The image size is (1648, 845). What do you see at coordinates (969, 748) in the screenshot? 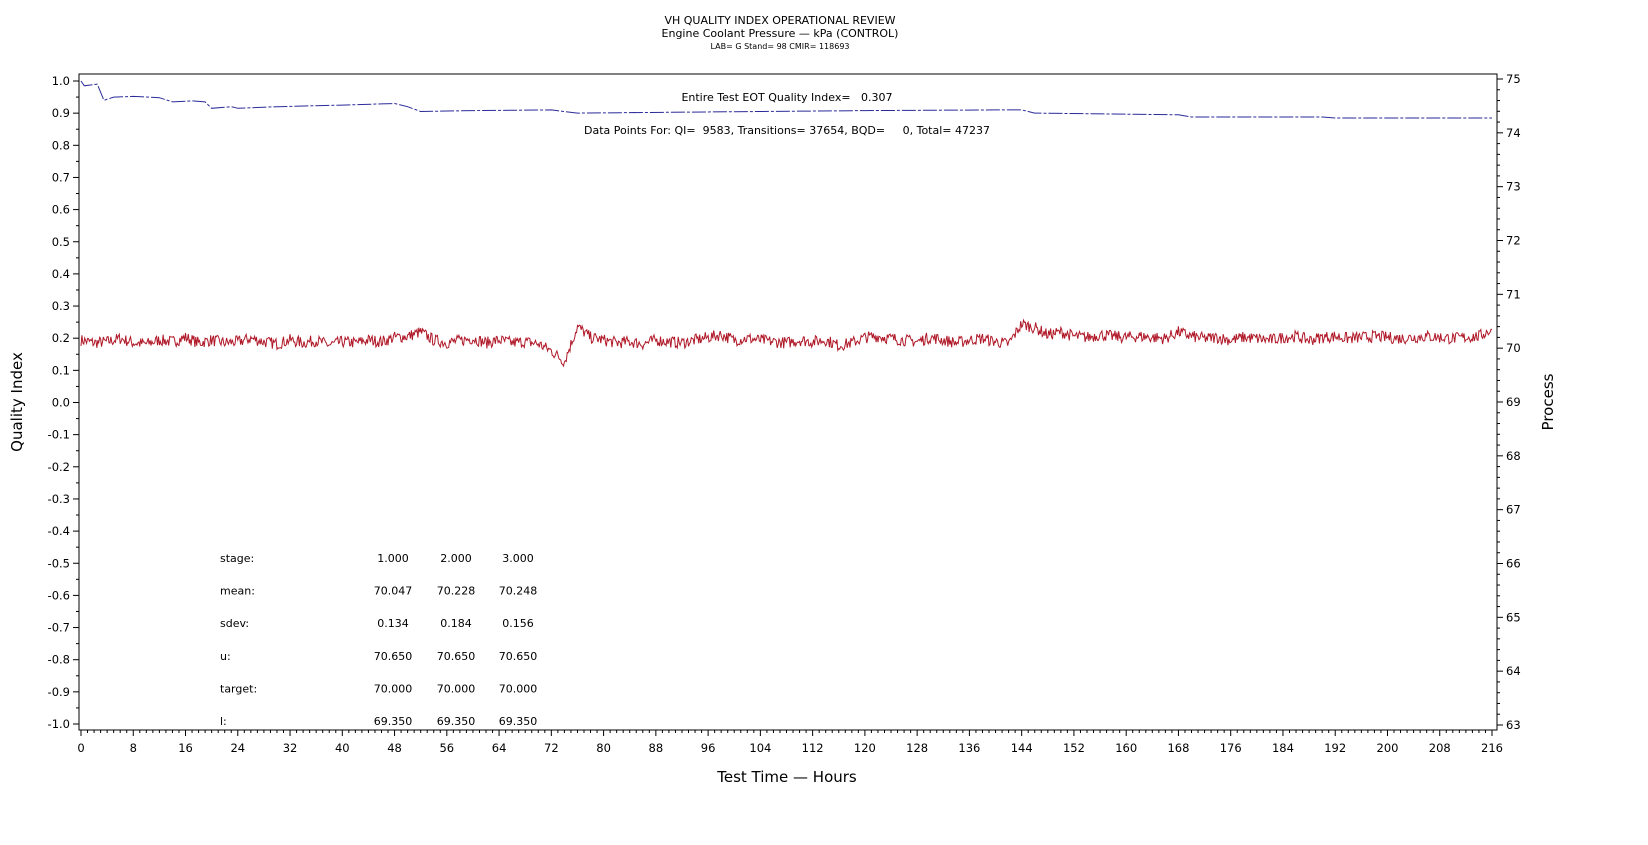
I see `x-tick-label: 136` at bounding box center [969, 748].